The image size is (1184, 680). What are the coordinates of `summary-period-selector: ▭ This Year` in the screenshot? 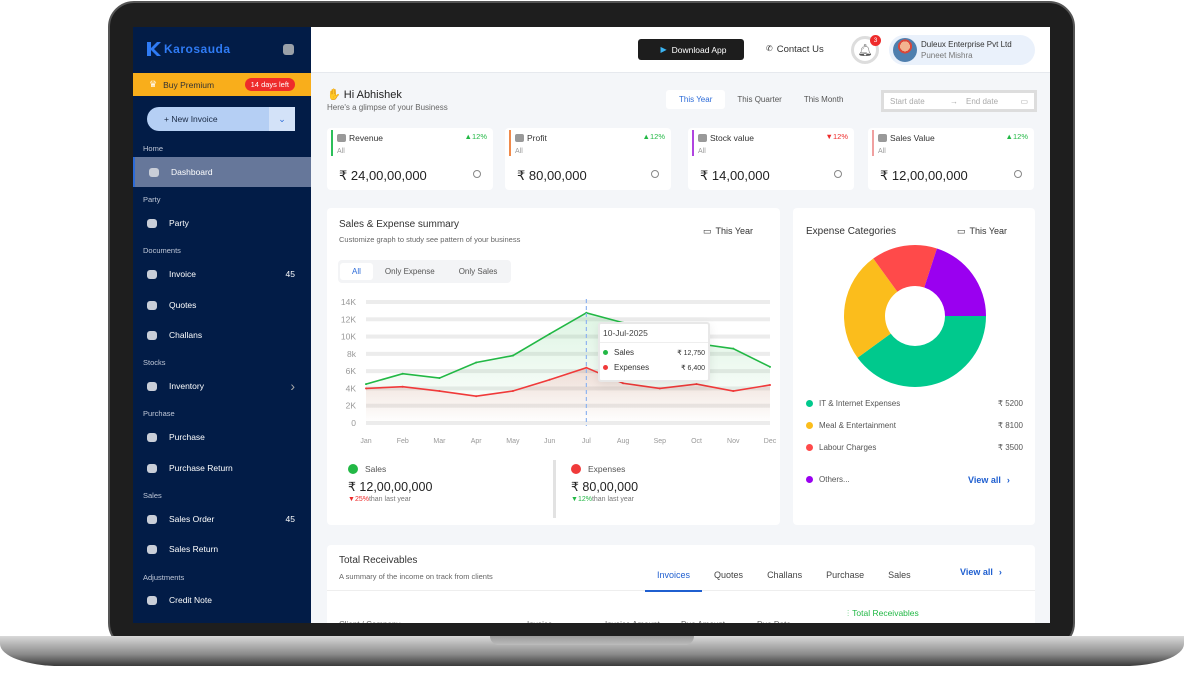 It's located at (728, 231).